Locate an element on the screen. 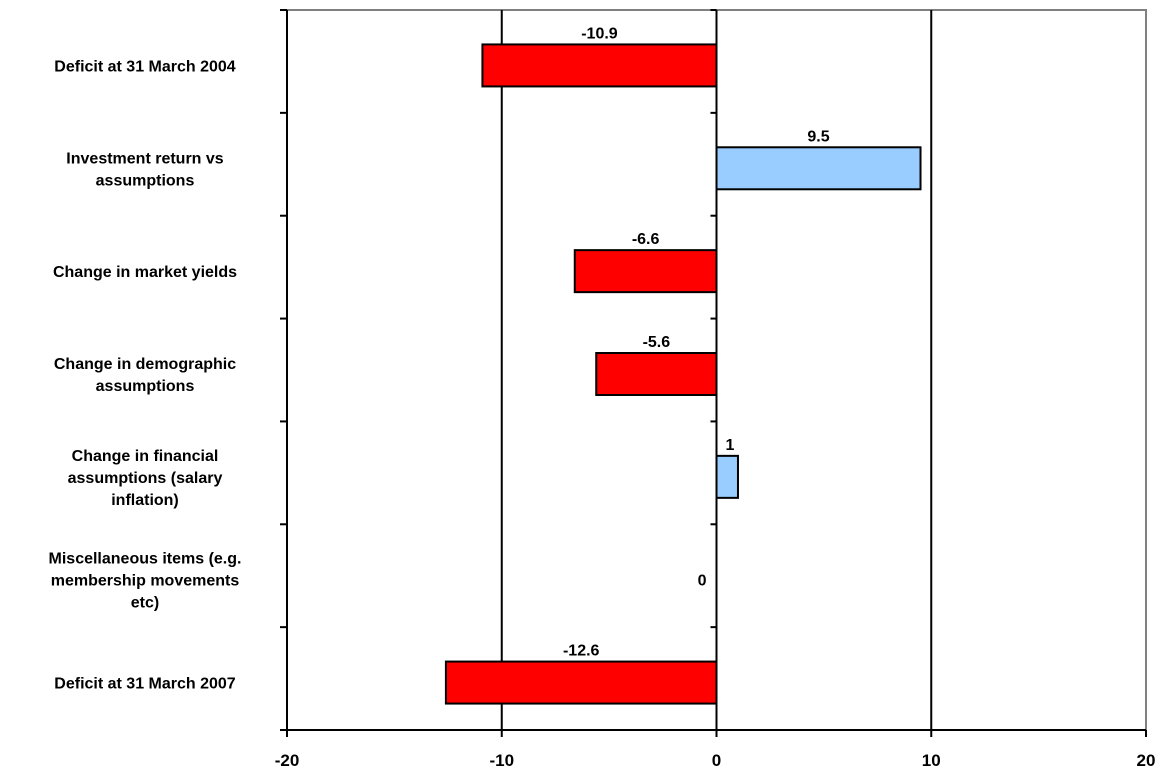 Image resolution: width=1167 pixels, height=778 pixels. data-label: 9.5 is located at coordinates (818, 136).